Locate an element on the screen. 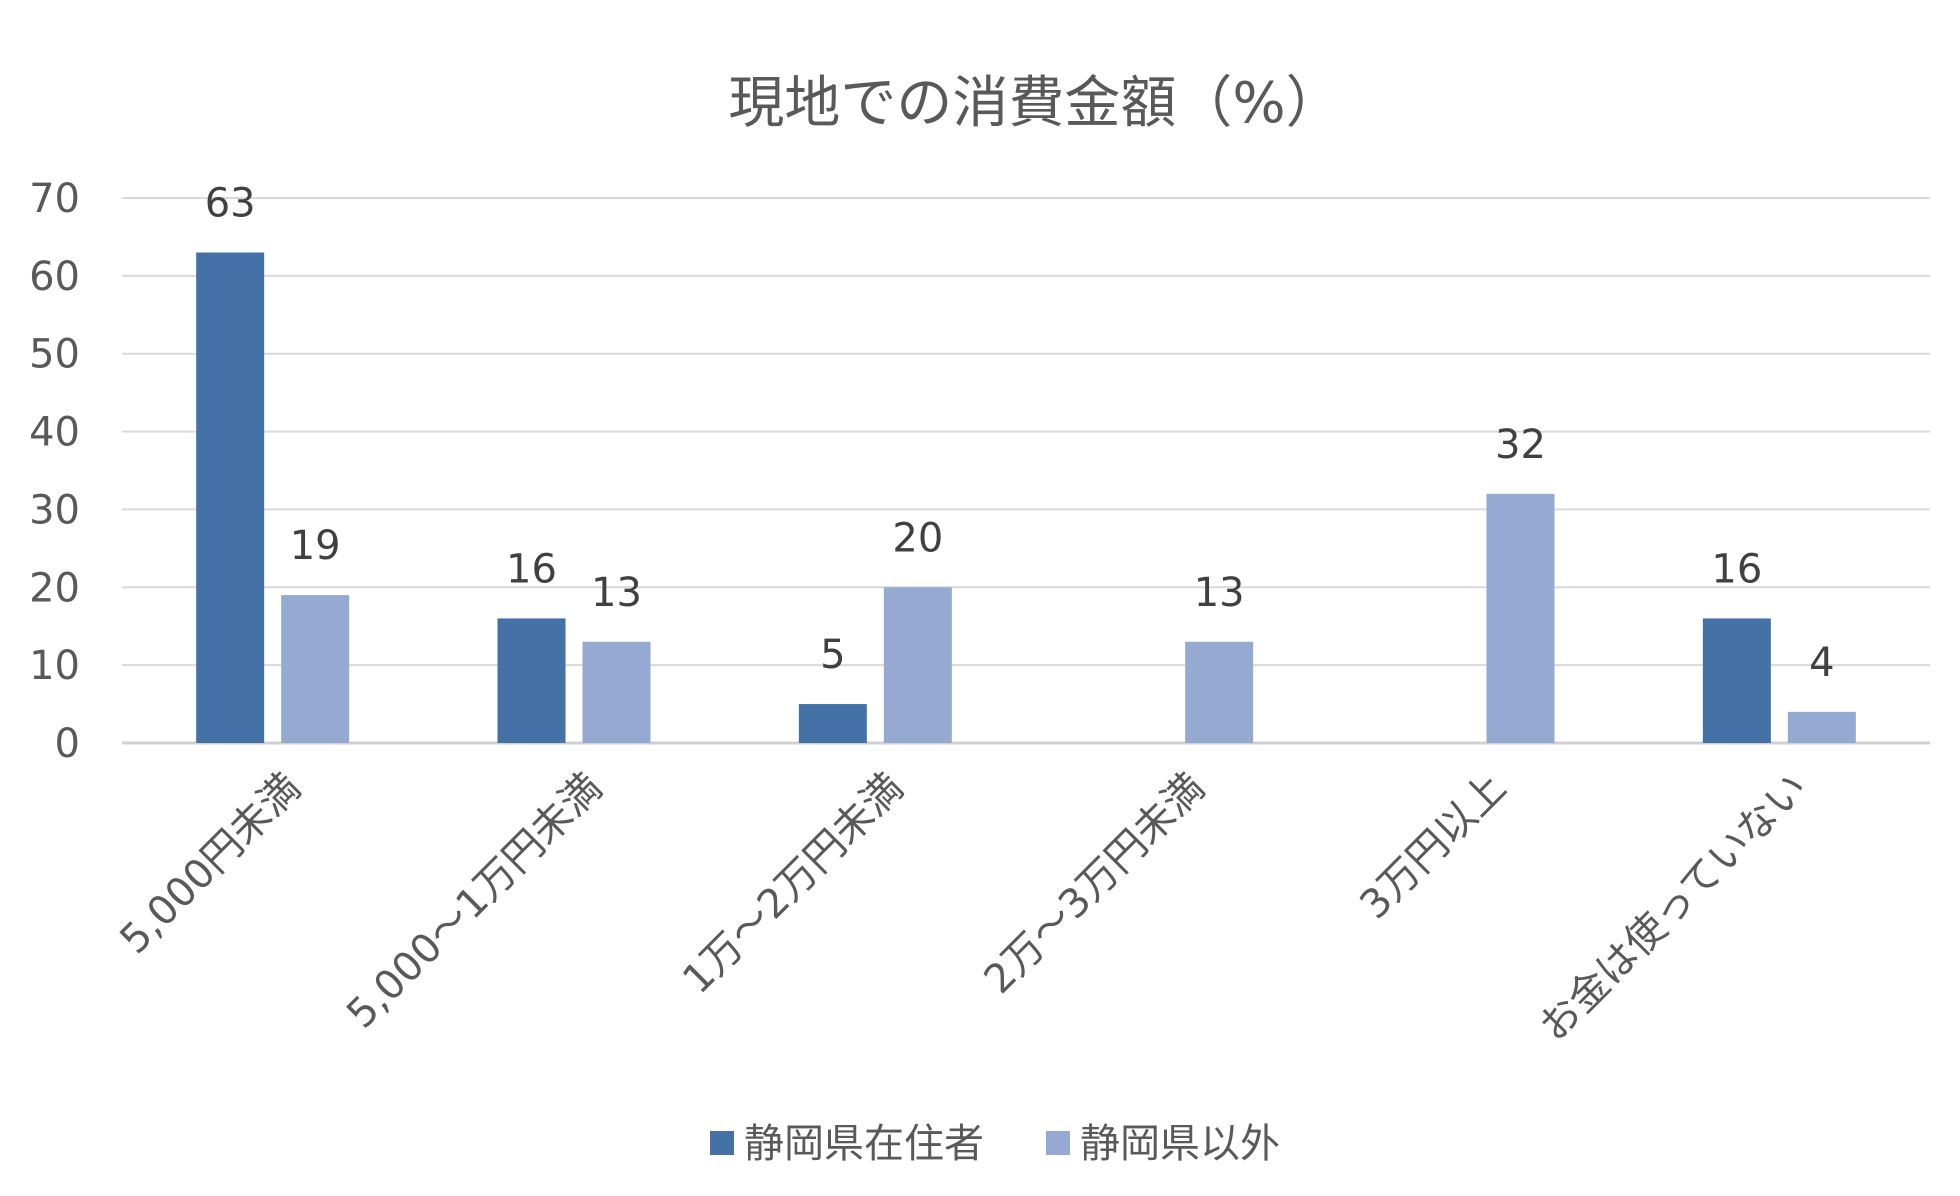  data-label: 5 is located at coordinates (832, 655).